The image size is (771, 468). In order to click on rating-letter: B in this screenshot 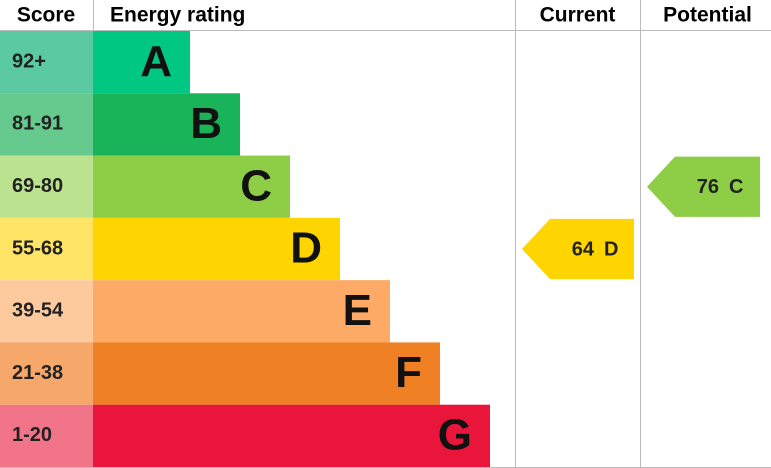, I will do `click(206, 123)`.